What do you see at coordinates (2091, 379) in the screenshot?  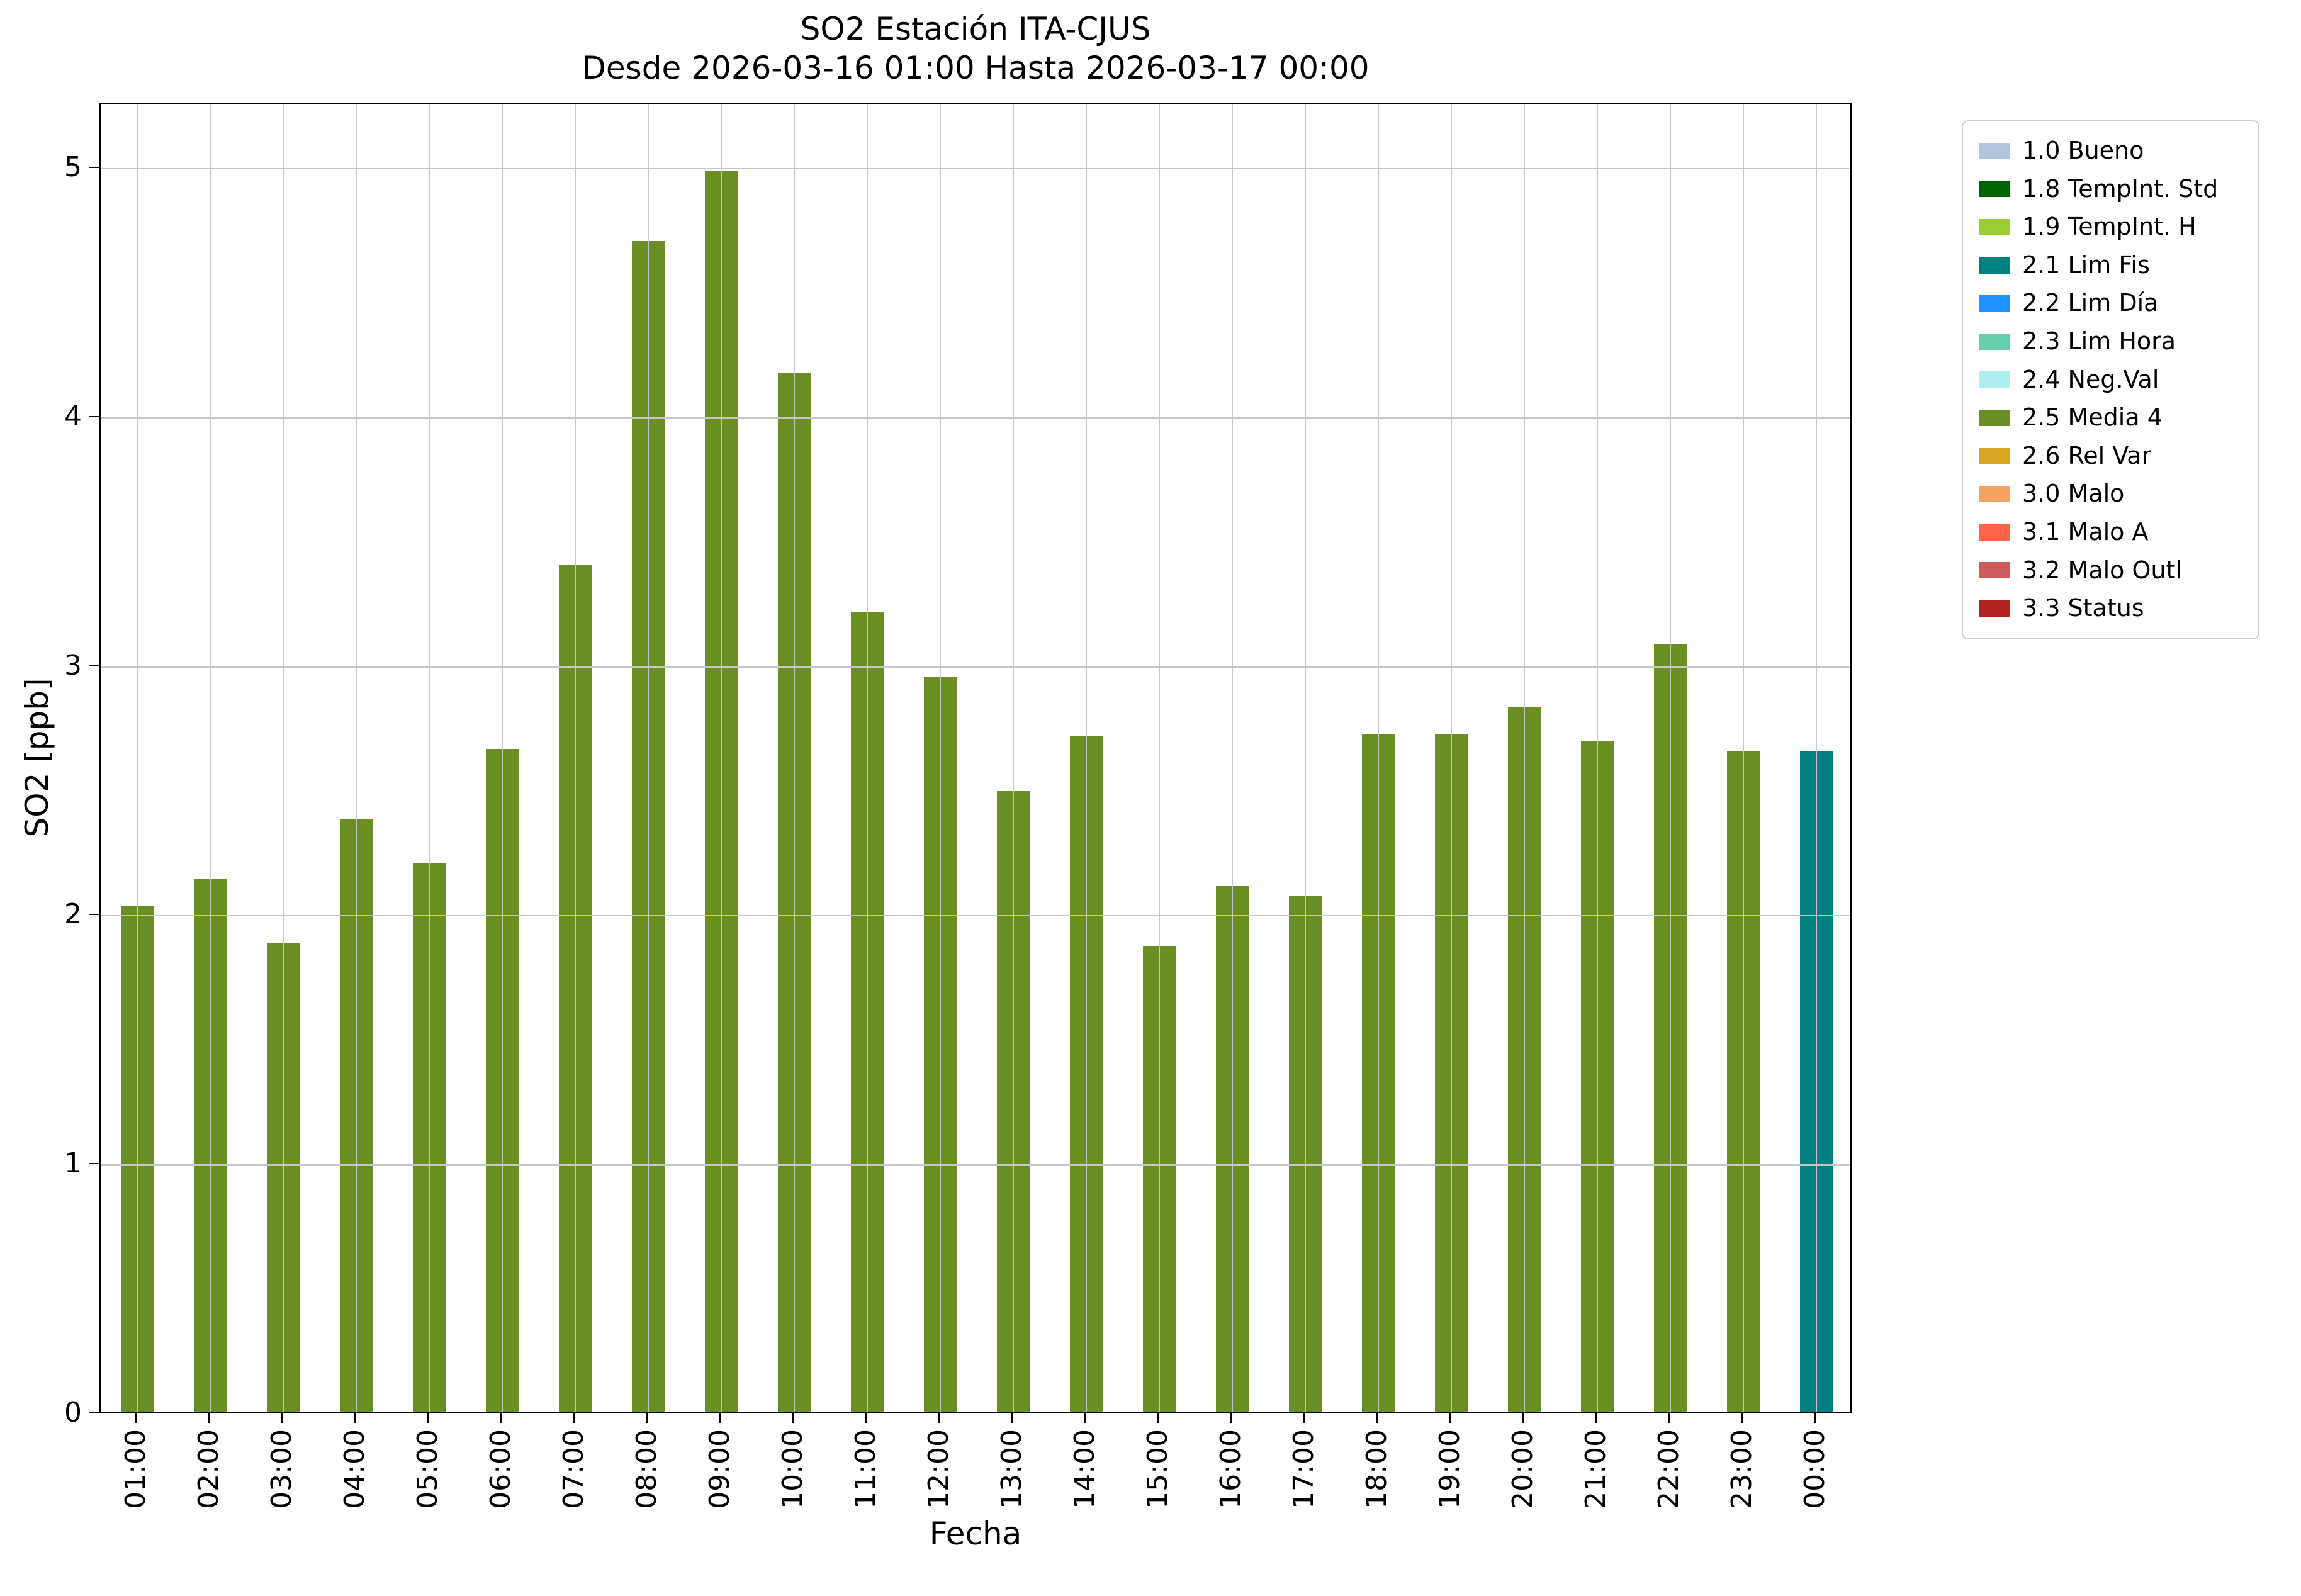 I see `legend-label: 2.4 Neg.Val` at bounding box center [2091, 379].